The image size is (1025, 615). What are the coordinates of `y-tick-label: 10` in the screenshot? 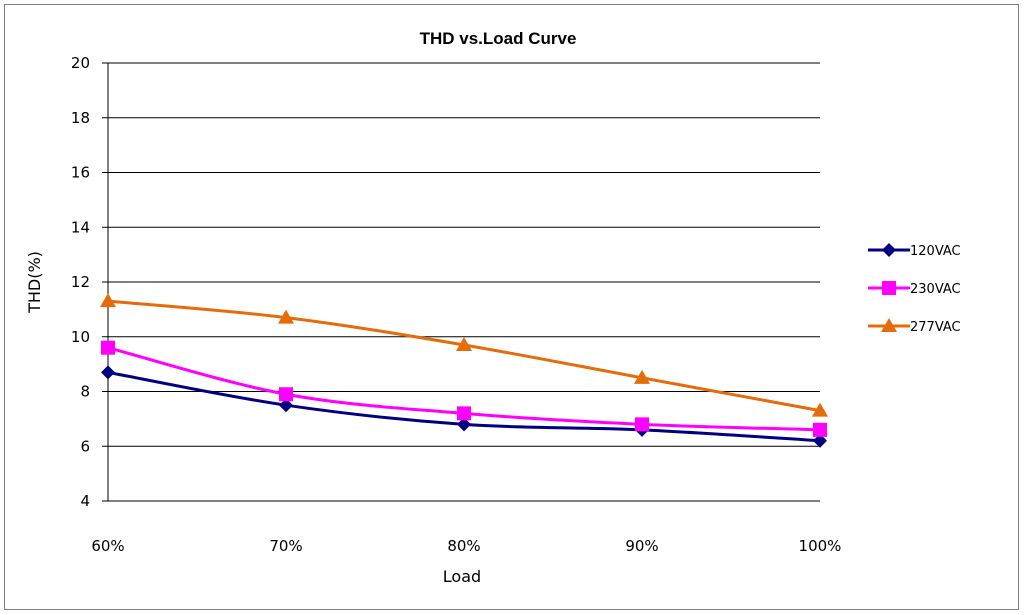 It's located at (80, 337).